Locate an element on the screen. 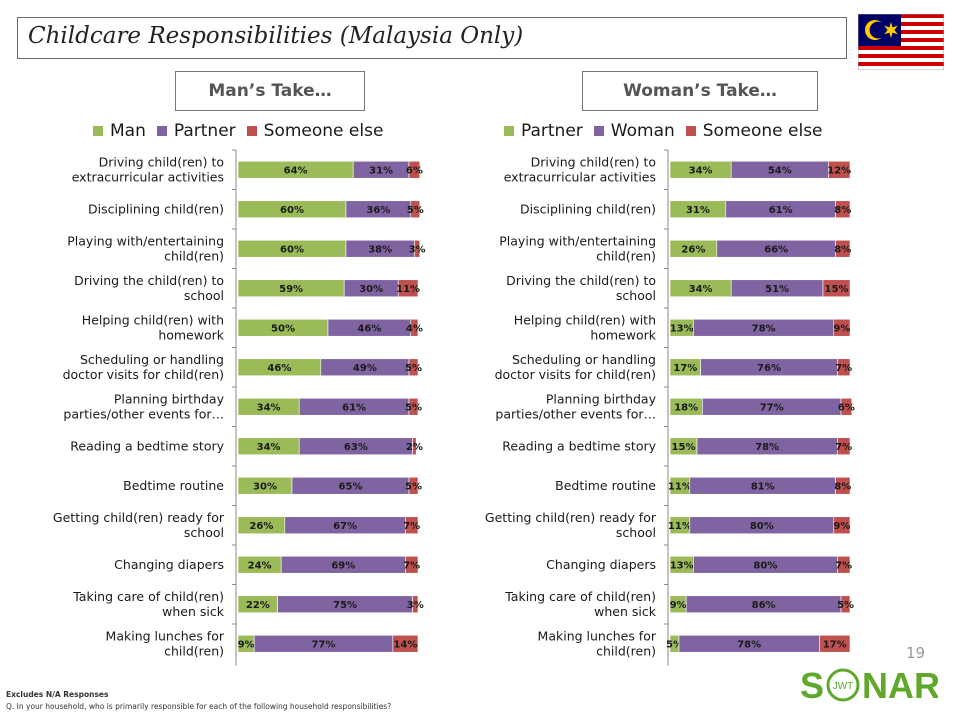  category-label: Changing diapers is located at coordinates (601, 564).